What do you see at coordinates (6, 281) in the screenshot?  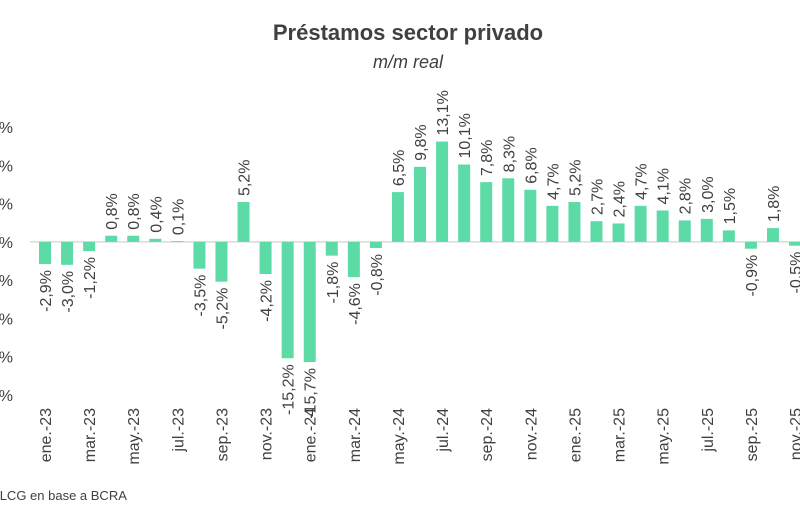 I see `y-tick-label: -5%` at bounding box center [6, 281].